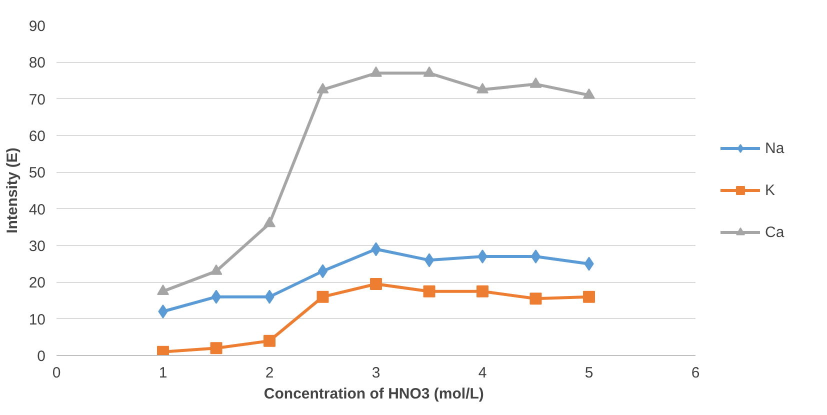 The width and height of the screenshot is (827, 415). I want to click on y-tick-label: 60, so click(37, 136).